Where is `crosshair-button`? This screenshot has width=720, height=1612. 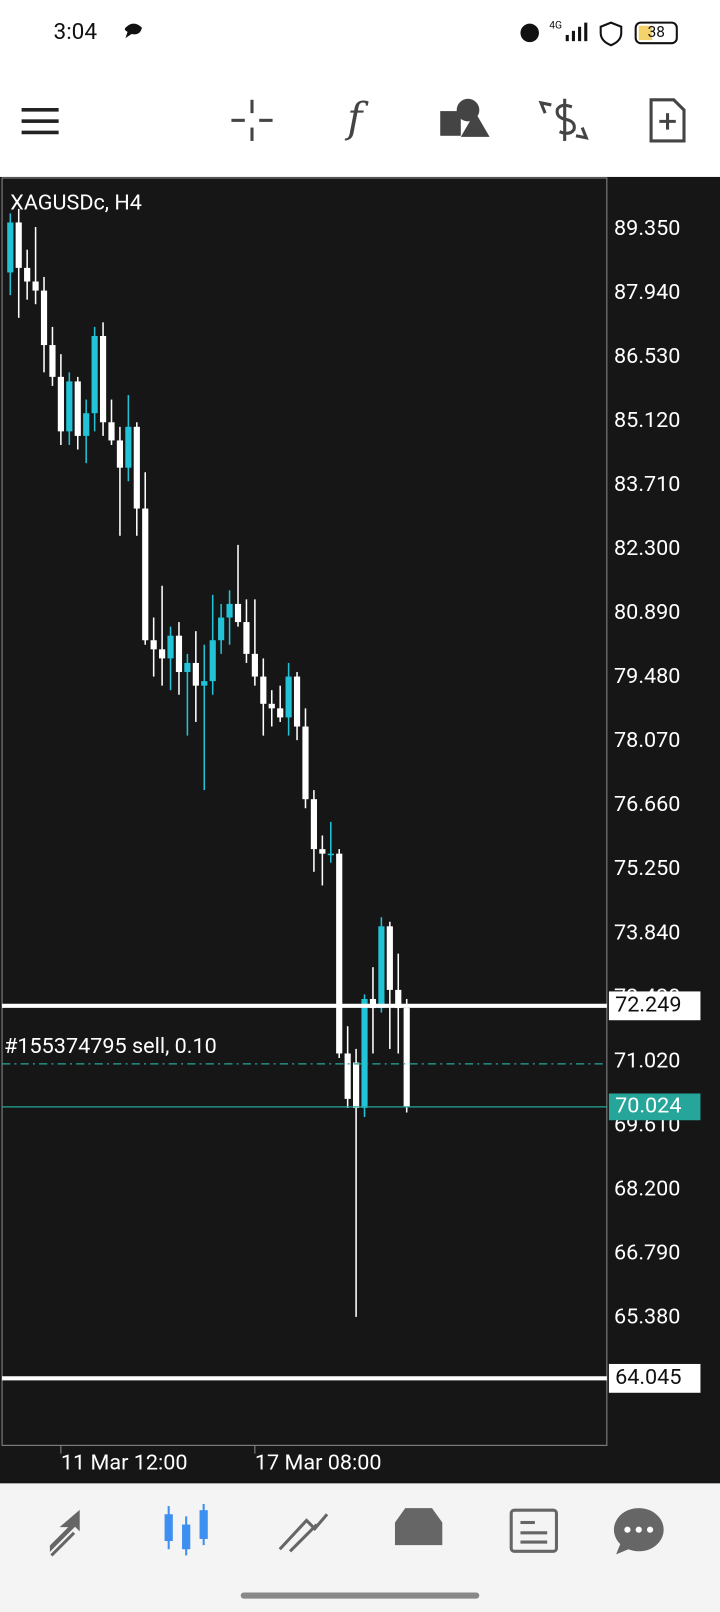 crosshair-button is located at coordinates (252, 120).